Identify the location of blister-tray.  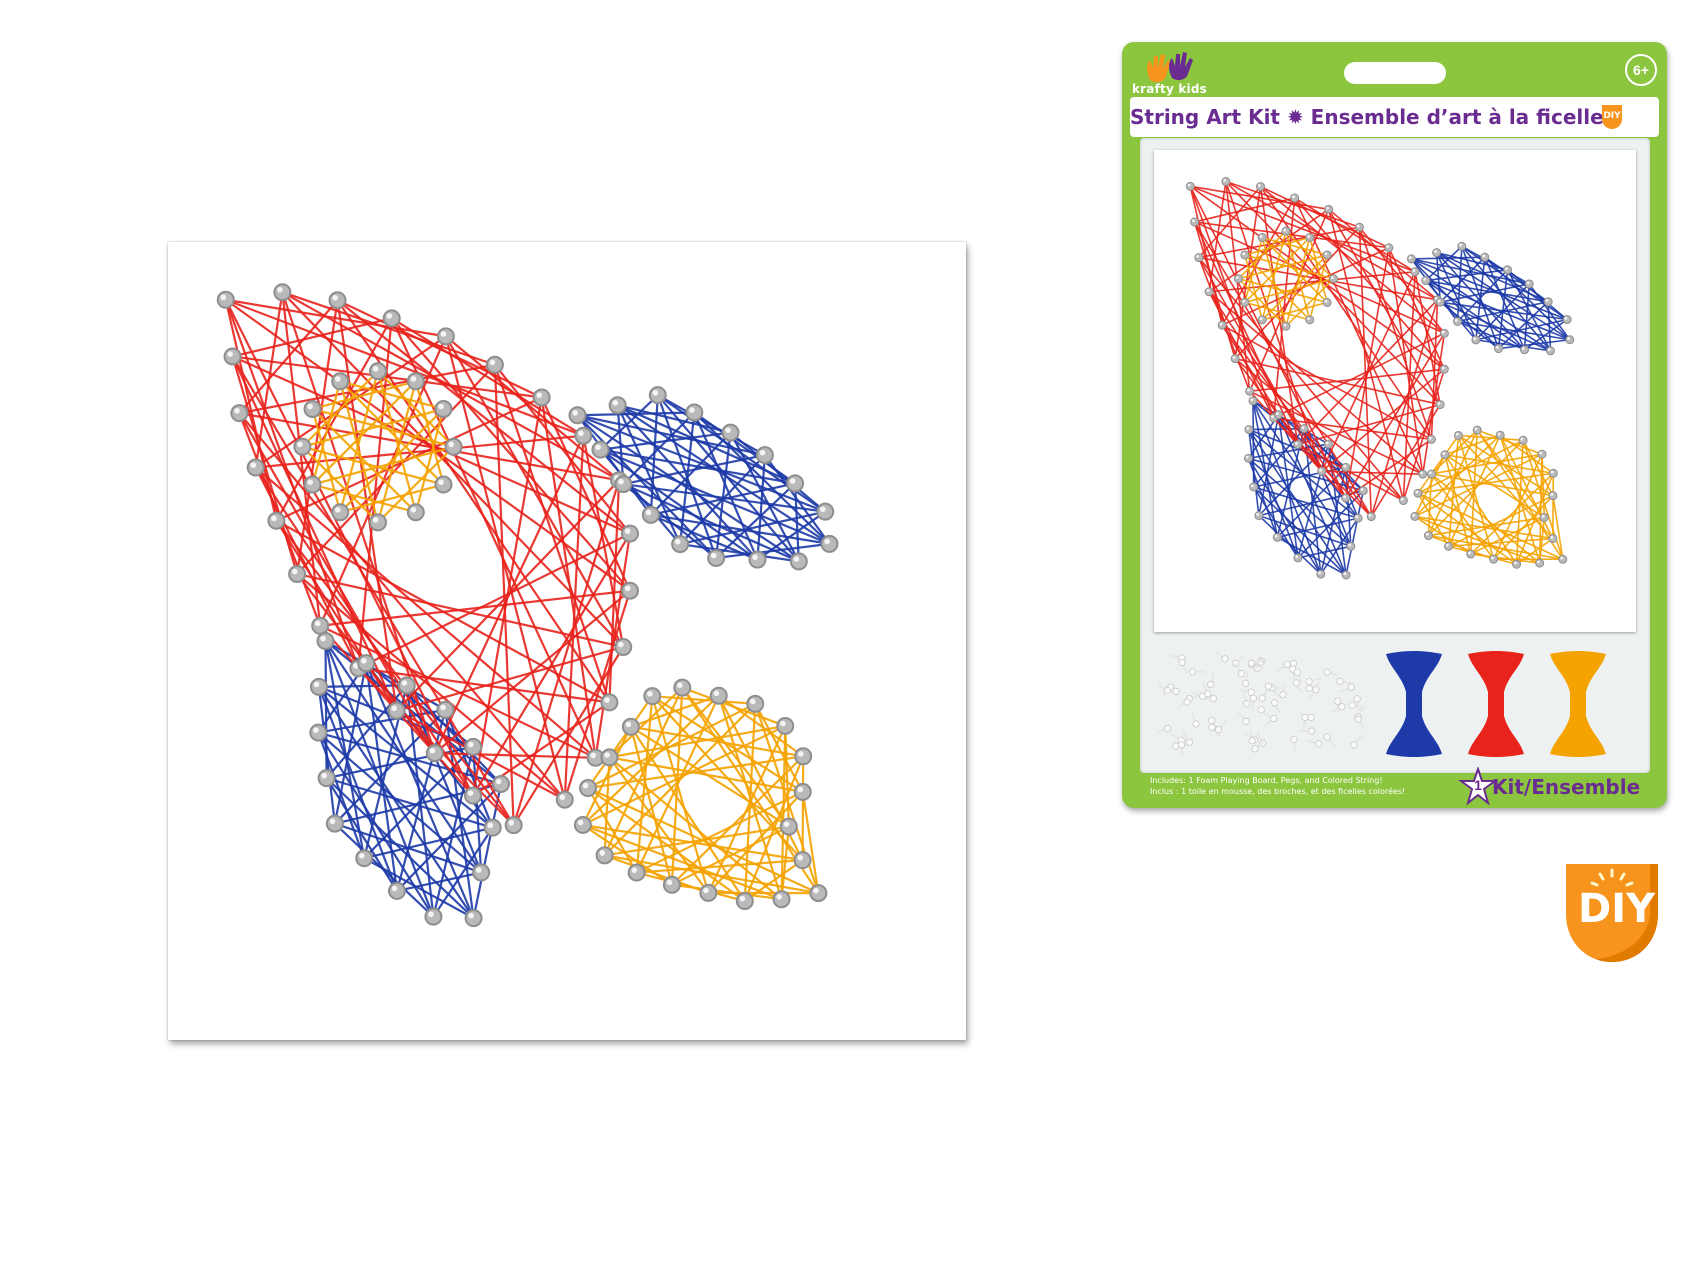
(1395, 455).